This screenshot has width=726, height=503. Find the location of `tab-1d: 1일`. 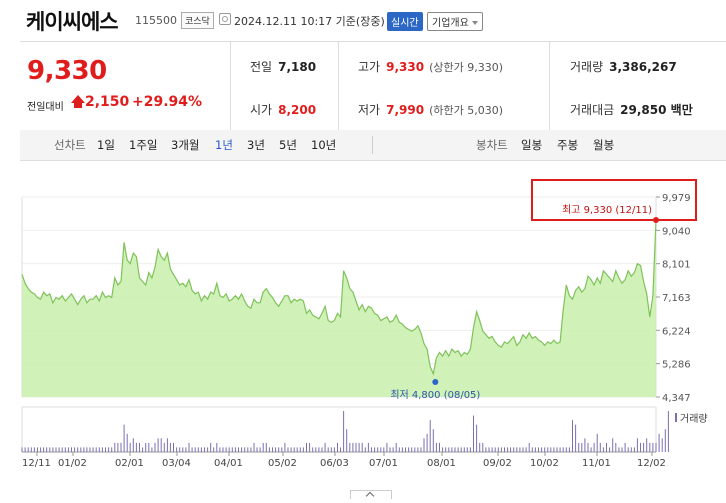

tab-1d: 1일 is located at coordinates (106, 145).